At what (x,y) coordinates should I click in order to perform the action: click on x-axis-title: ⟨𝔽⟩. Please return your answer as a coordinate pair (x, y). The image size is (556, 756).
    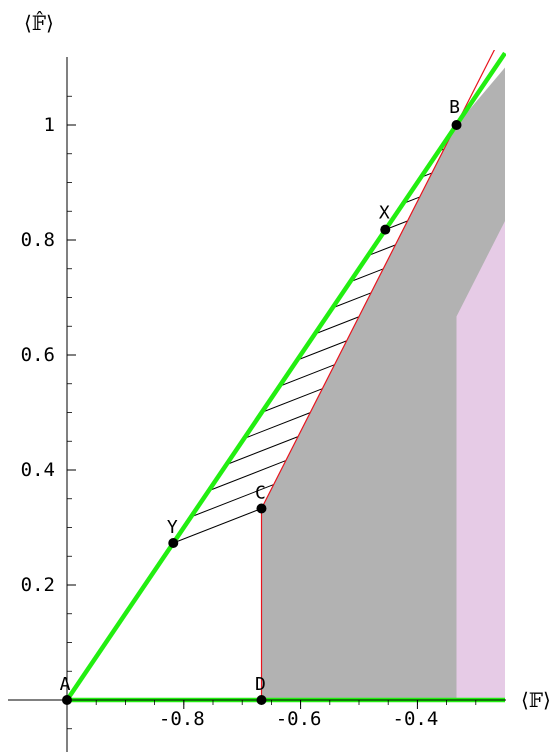
    Looking at the image, I should click on (536, 700).